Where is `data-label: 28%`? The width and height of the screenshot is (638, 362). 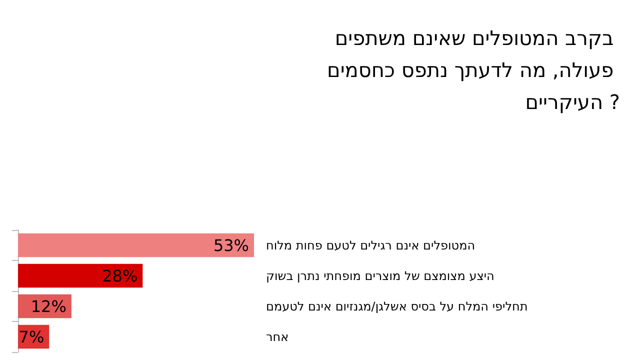 data-label: 28% is located at coordinates (120, 276).